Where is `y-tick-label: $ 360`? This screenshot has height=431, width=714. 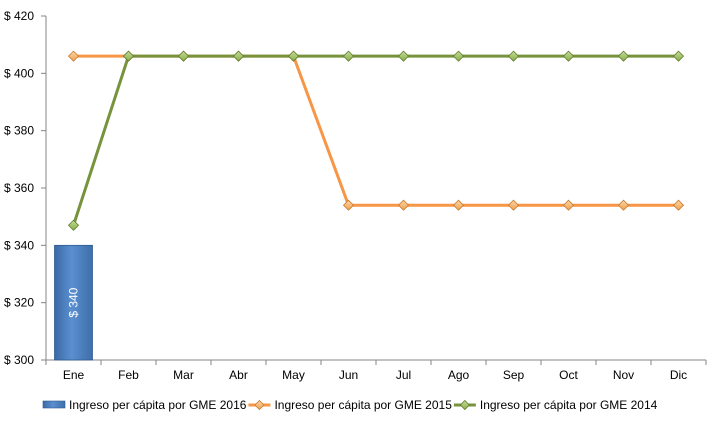 y-tick-label: $ 360 is located at coordinates (19, 188).